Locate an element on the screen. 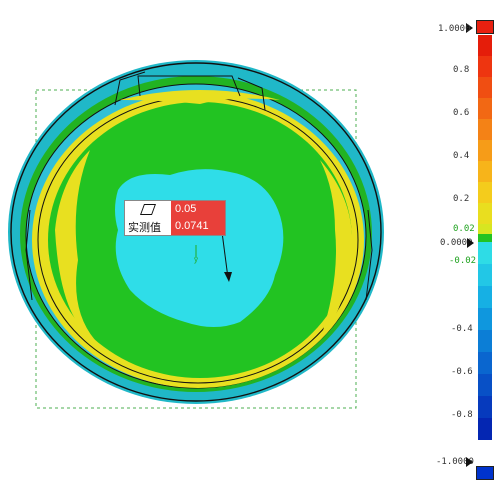 The width and height of the screenshot is (500, 493). scale-tick-0-2: 0.2 is located at coordinates (461, 199).